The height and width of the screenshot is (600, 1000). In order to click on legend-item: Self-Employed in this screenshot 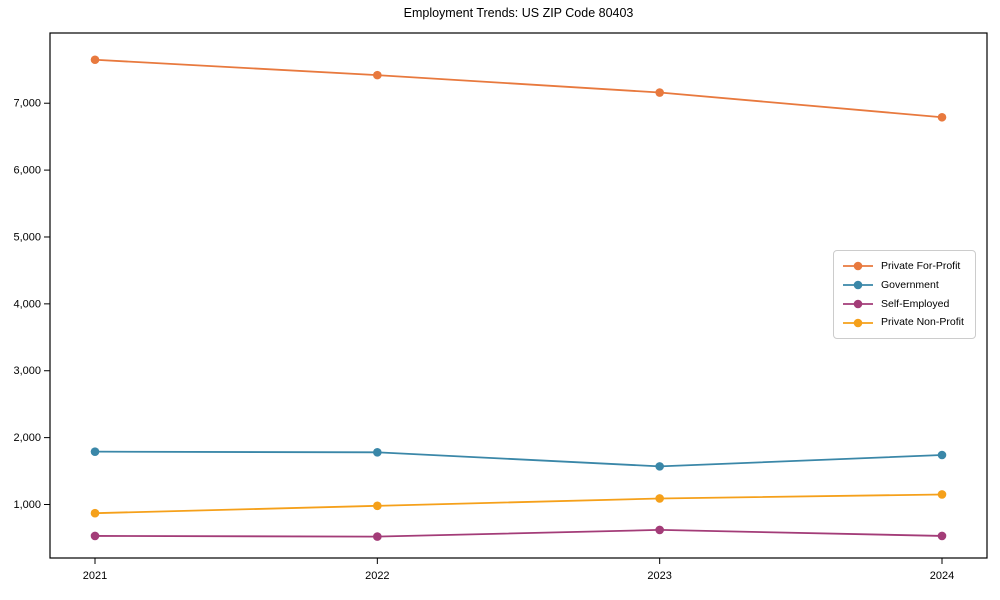, I will do `click(904, 304)`.